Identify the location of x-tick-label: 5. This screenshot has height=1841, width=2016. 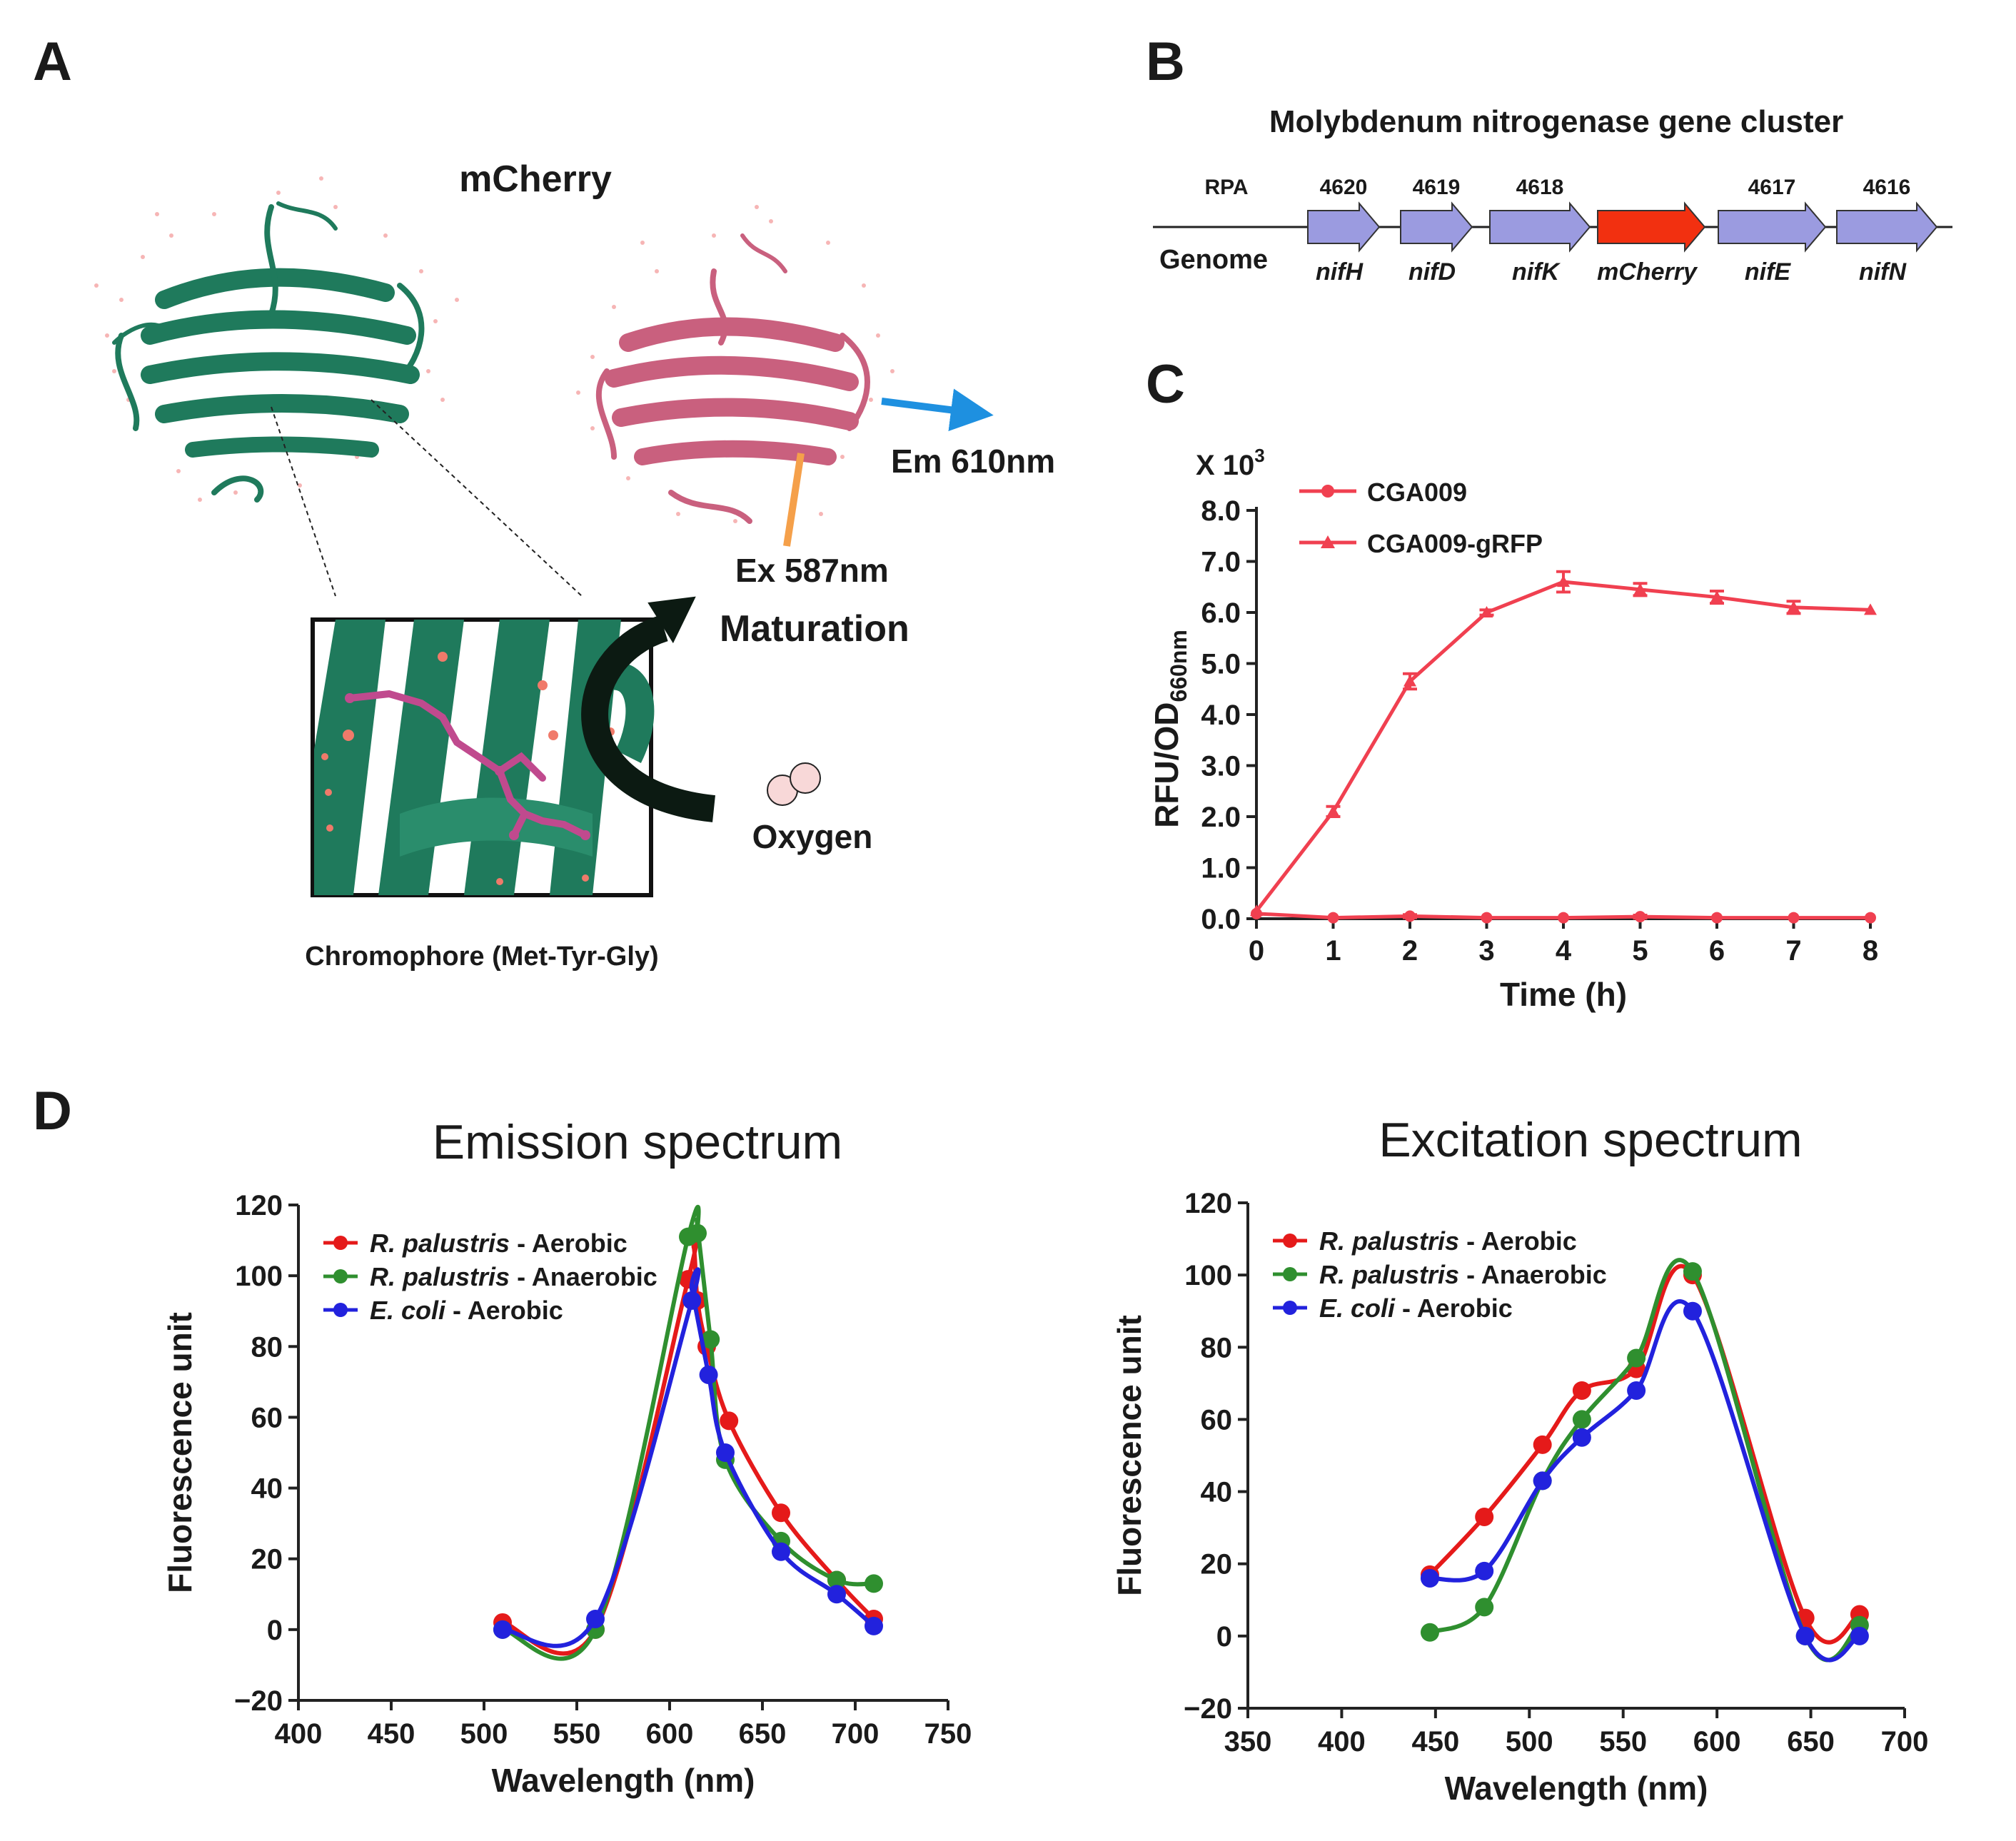
(1640, 951).